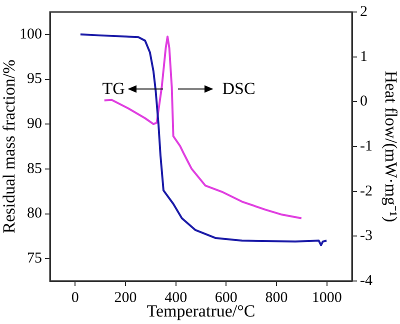  What do you see at coordinates (34, 168) in the screenshot?
I see `y-tick-label: 85` at bounding box center [34, 168].